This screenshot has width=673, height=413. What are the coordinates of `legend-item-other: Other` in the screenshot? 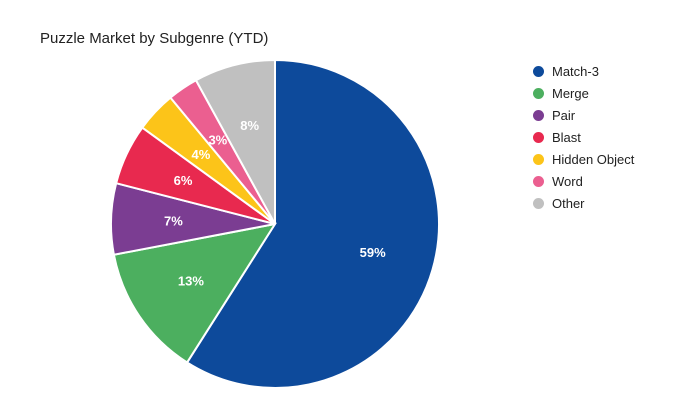 It's located at (583, 203).